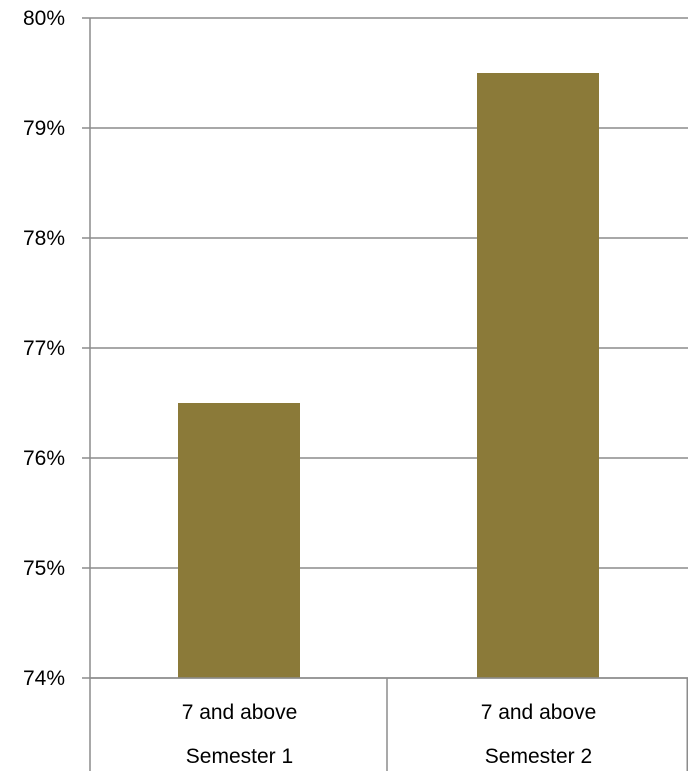  What do you see at coordinates (44, 458) in the screenshot?
I see `y-tick-label: 76%` at bounding box center [44, 458].